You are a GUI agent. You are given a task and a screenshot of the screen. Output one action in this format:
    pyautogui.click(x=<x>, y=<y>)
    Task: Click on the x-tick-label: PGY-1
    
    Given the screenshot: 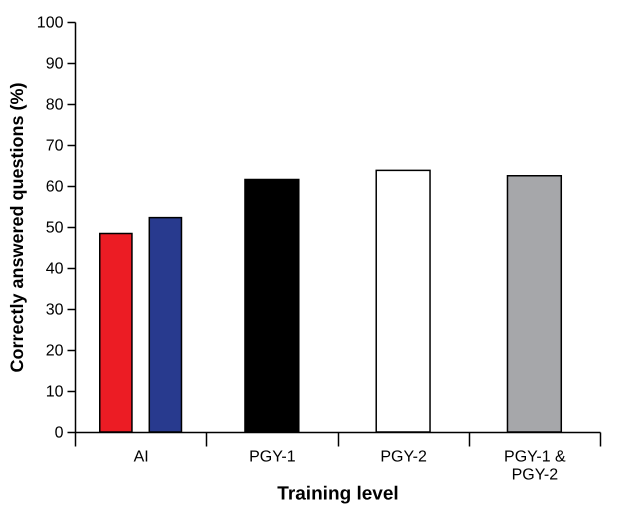 What is the action you would take?
    pyautogui.click(x=272, y=457)
    